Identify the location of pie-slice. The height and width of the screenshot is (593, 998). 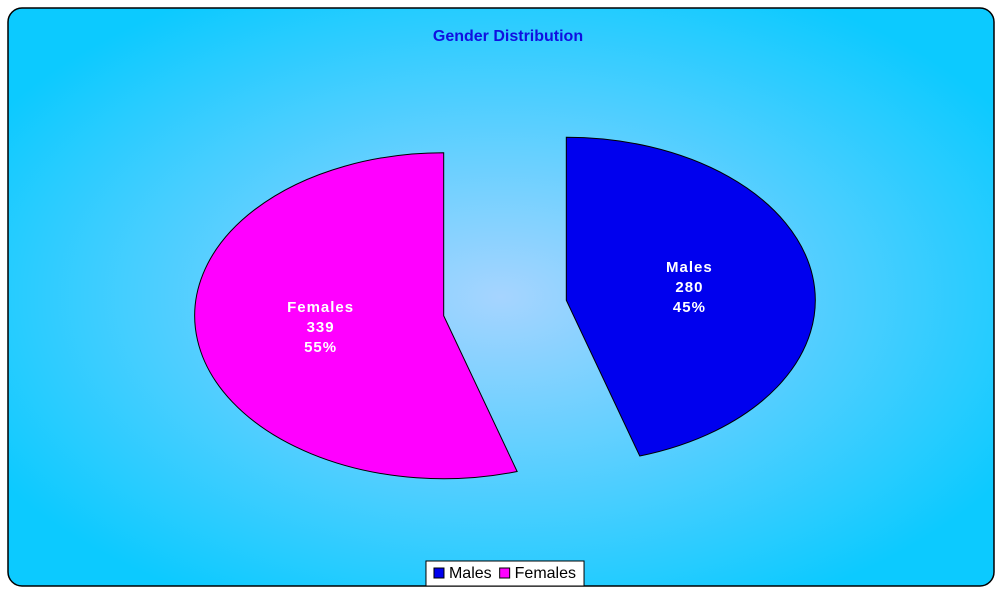
(690, 296).